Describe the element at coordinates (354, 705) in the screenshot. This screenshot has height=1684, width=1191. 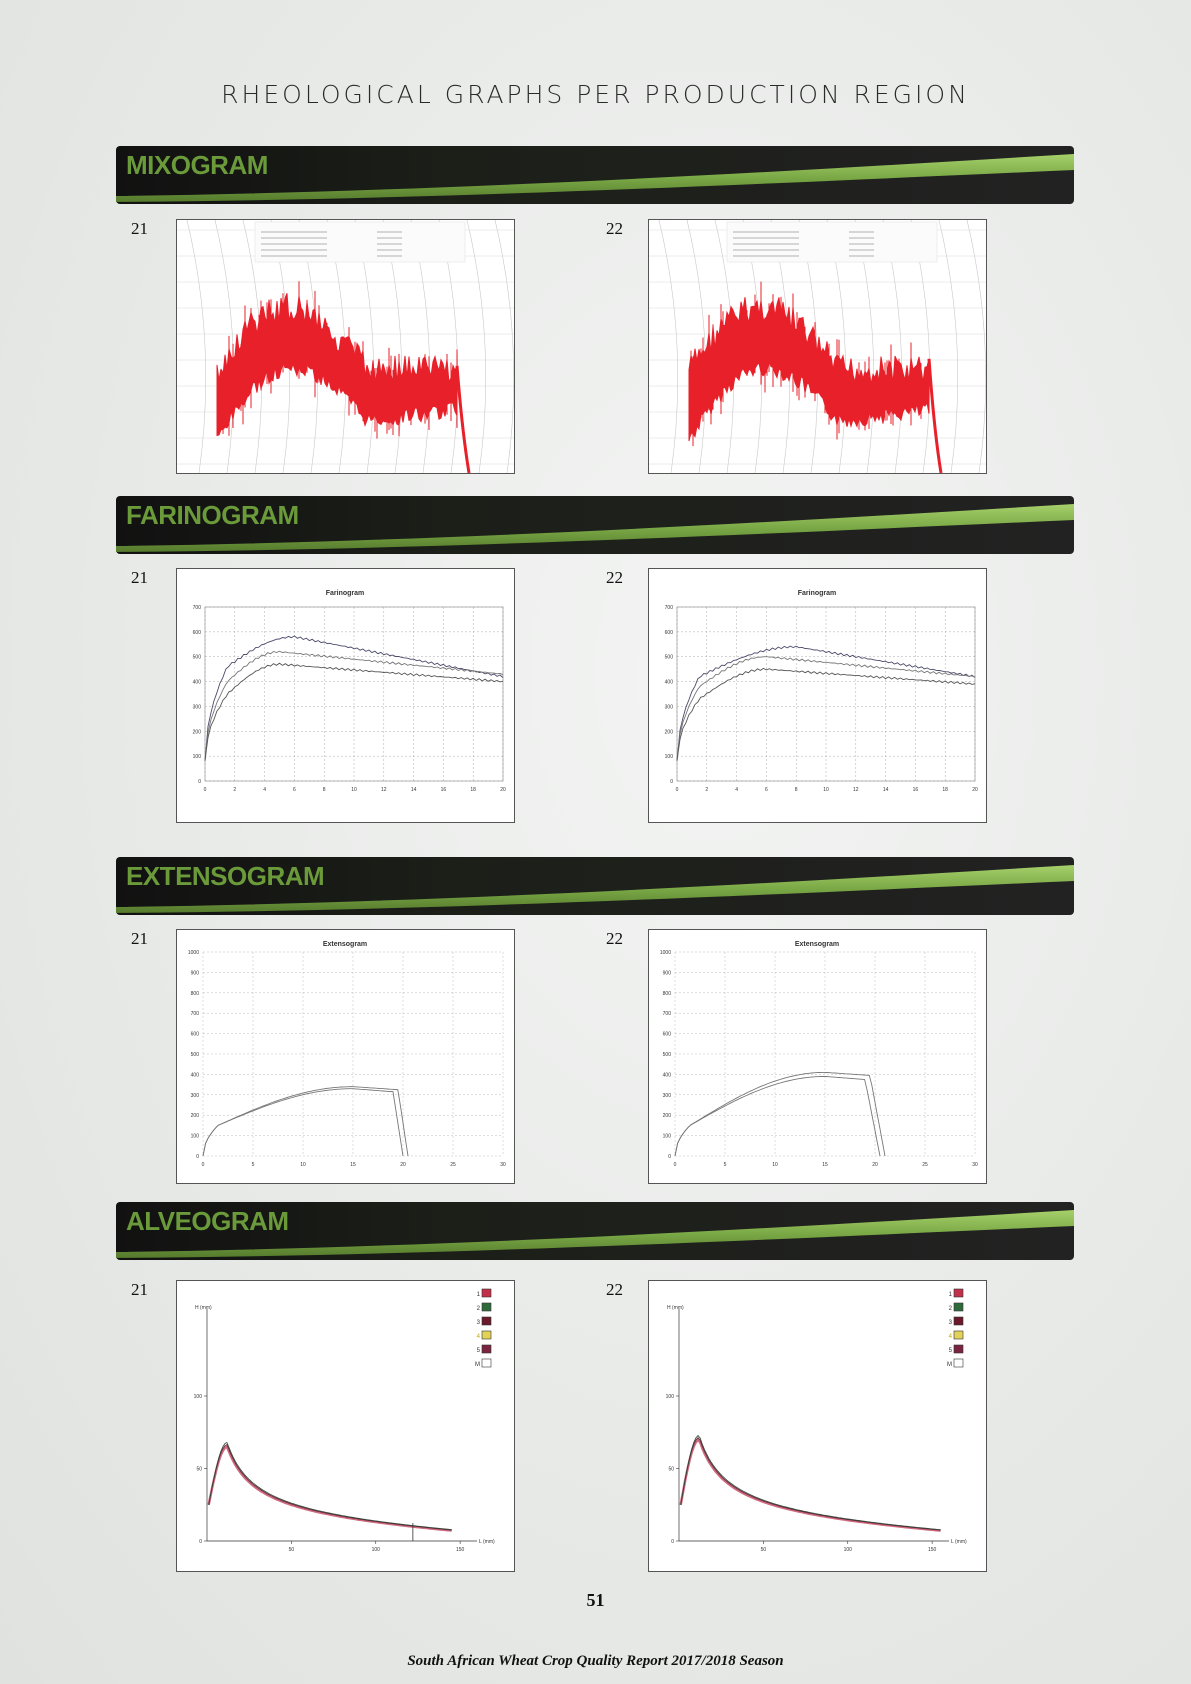
I see `farinogram-curve` at that location.